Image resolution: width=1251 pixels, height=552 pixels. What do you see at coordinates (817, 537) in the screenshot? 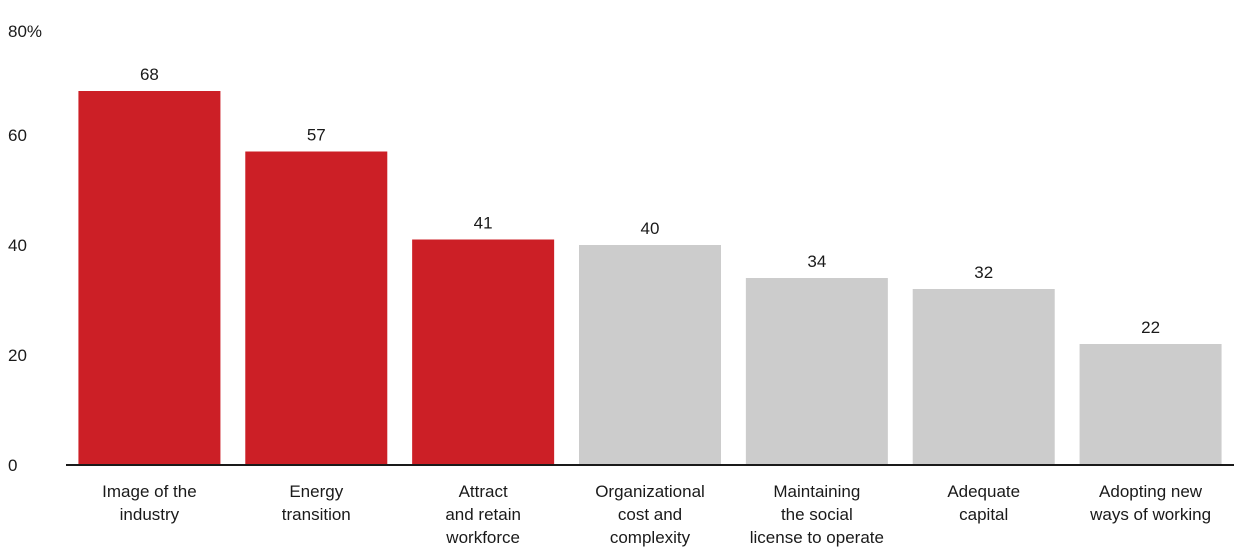
I see `category-label-line: license to operate` at bounding box center [817, 537].